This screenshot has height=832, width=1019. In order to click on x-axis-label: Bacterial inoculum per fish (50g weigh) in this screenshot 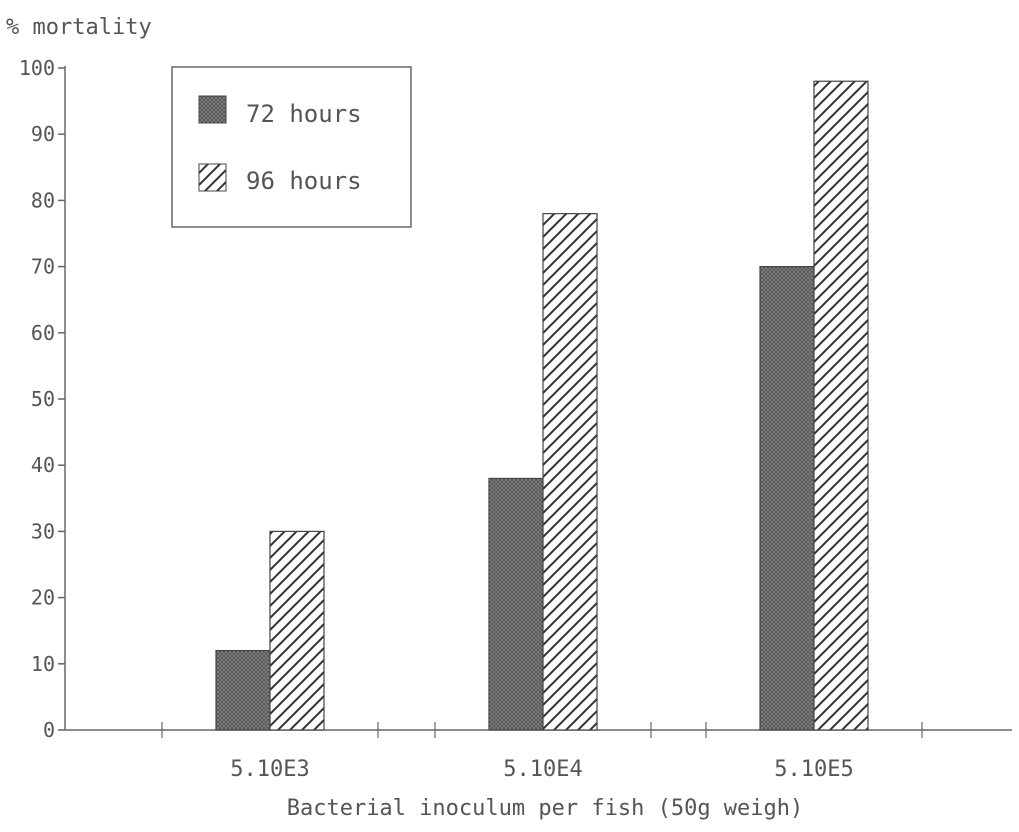, I will do `click(545, 808)`.